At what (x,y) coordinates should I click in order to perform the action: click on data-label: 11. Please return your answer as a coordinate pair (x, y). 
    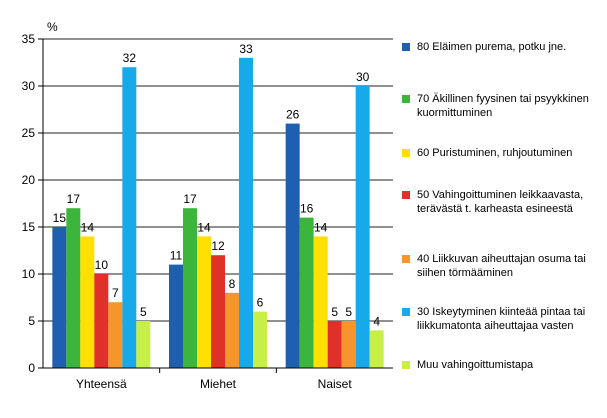
    Looking at the image, I should click on (176, 256).